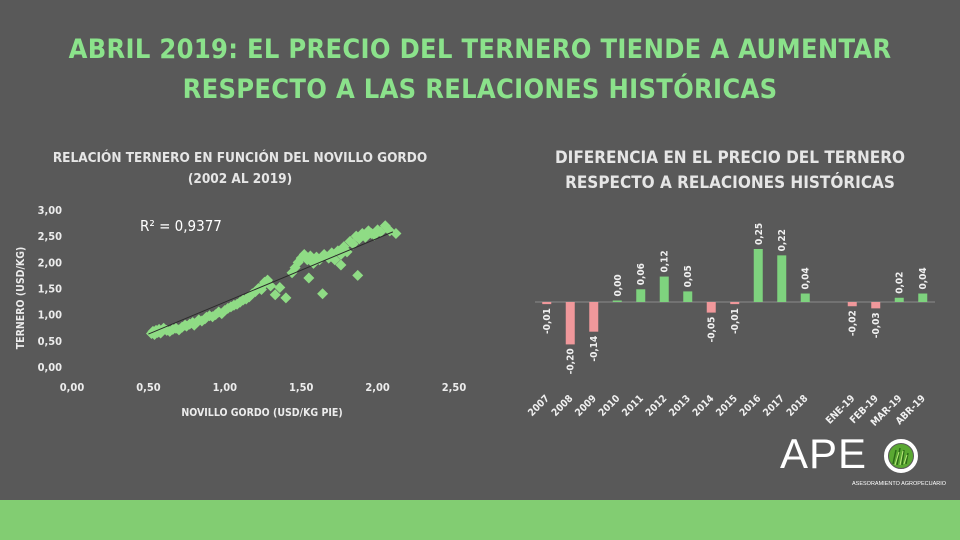 The height and width of the screenshot is (540, 960). Describe the element at coordinates (261, 413) in the screenshot. I see `x-axis-label: NOVILLO GORDO (USD/KG PIE)` at that location.